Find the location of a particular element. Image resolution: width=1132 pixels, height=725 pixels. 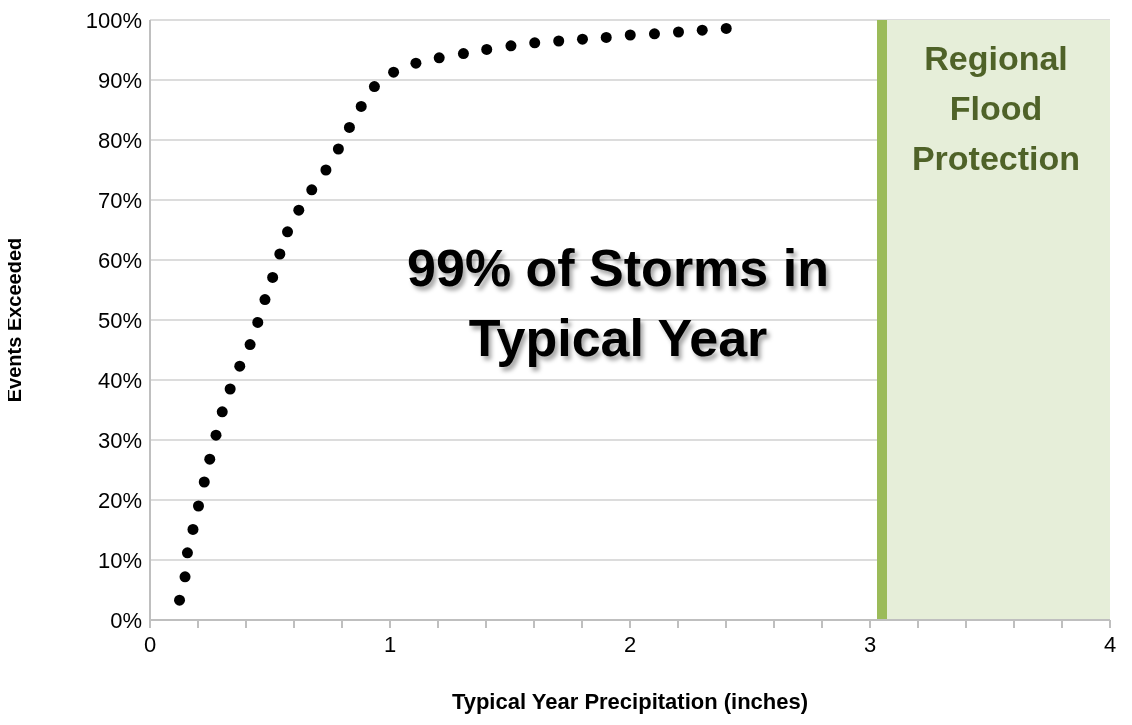

y-tick-label: 50% is located at coordinates (119, 320).